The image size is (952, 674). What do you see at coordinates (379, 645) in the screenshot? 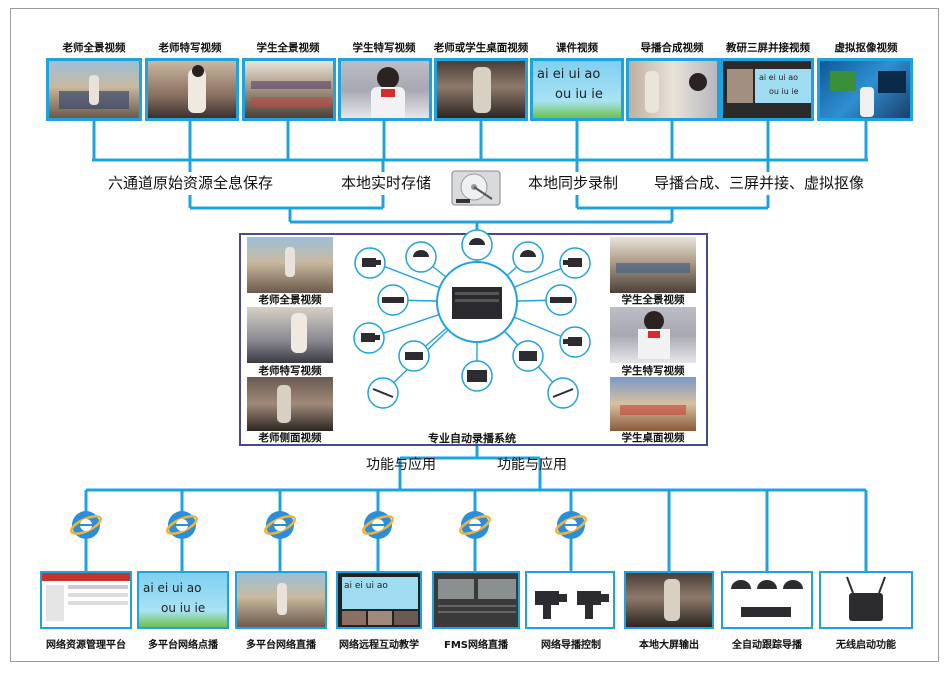
I see `bottom-label: 网络远程互动教学` at bounding box center [379, 645].